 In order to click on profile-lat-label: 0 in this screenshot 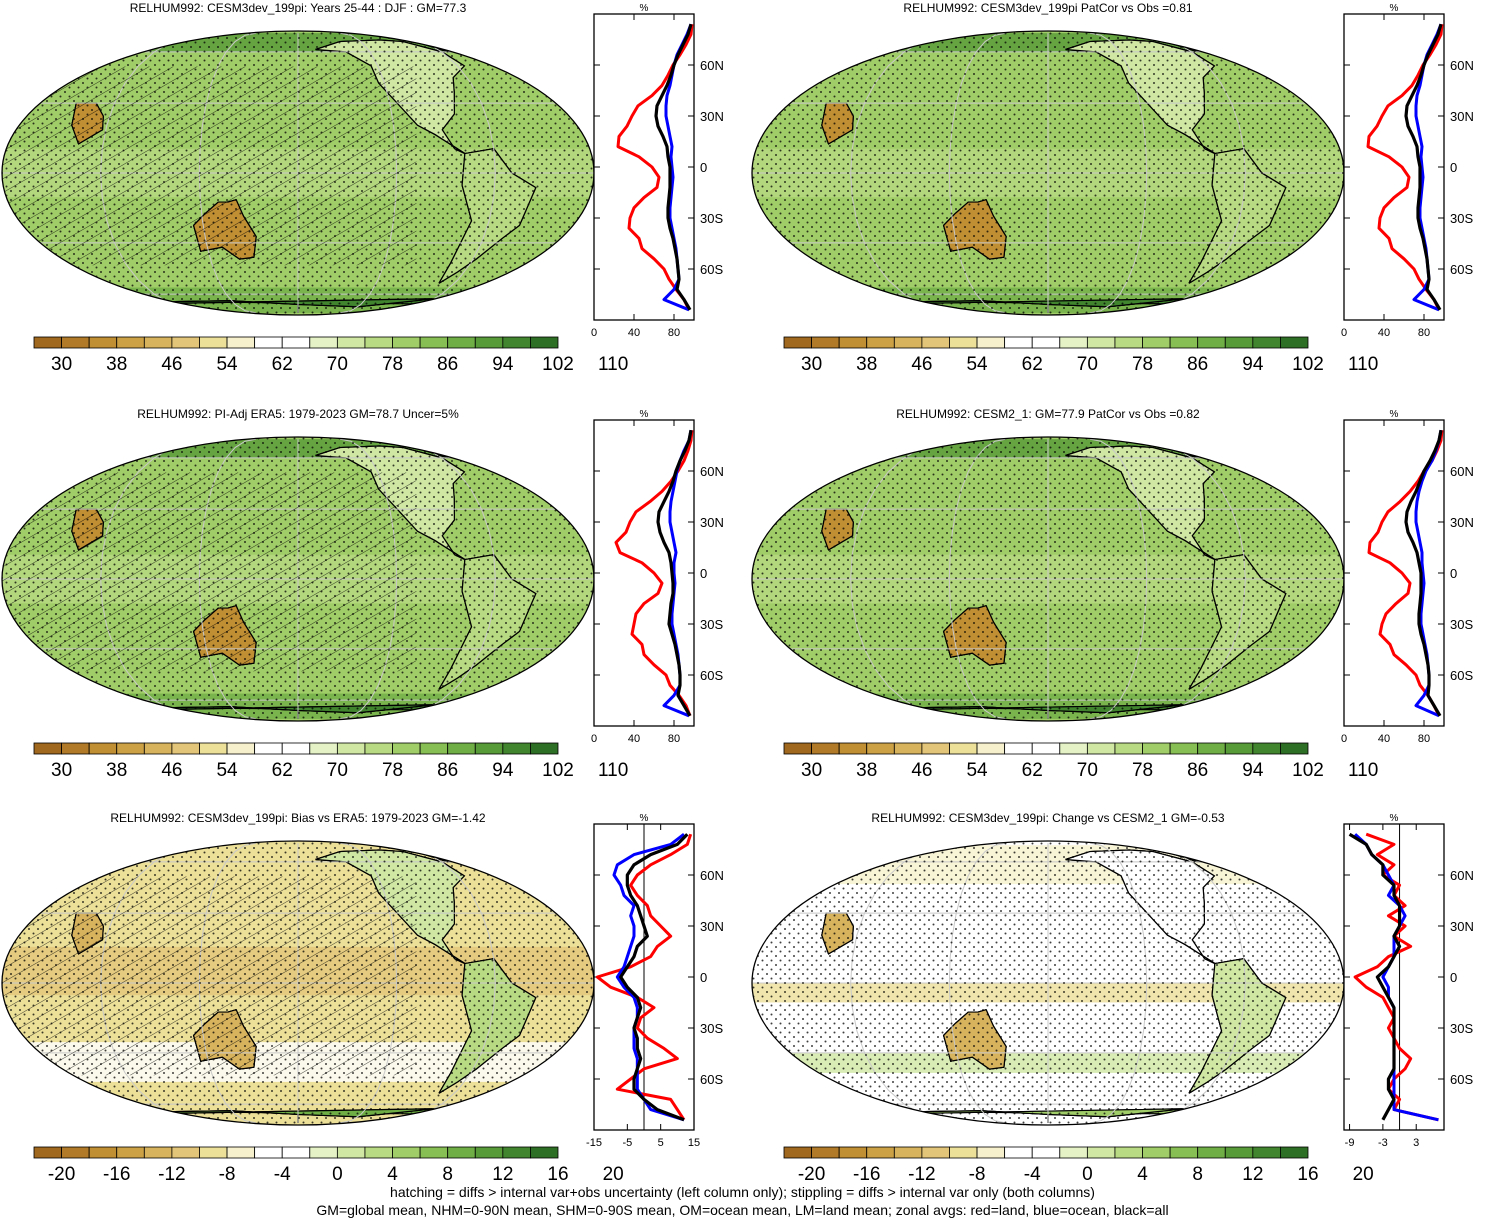, I will do `click(1453, 167)`.